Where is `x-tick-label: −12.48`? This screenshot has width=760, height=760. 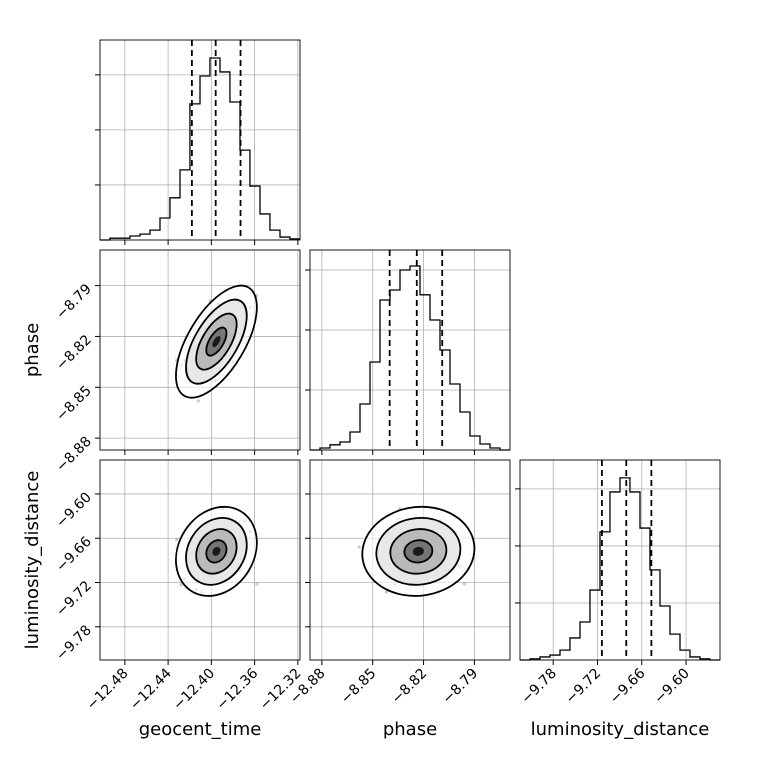 x-tick-label: −12.48 is located at coordinates (108, 690).